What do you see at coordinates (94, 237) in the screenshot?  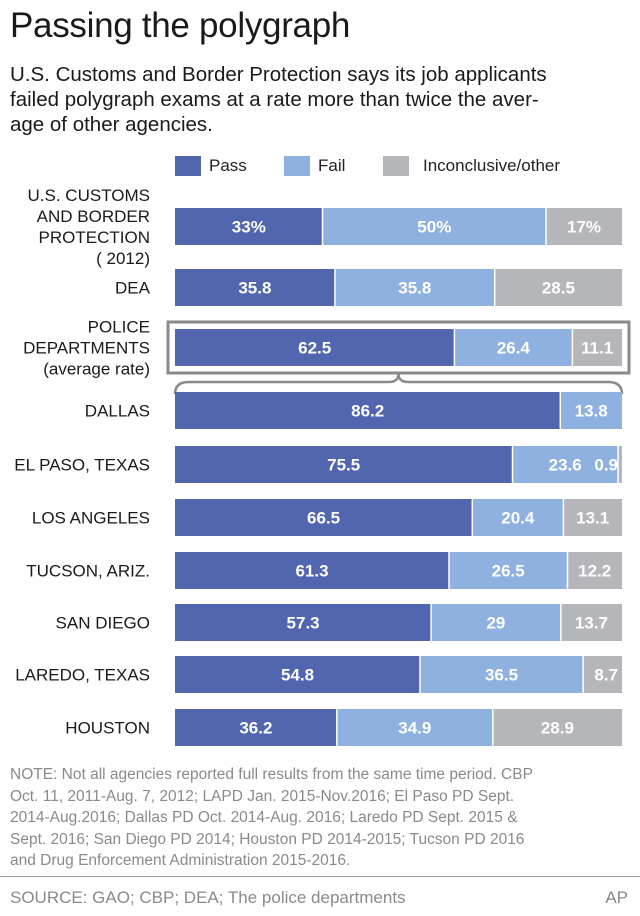 I see `category-label: PROTECTION` at bounding box center [94, 237].